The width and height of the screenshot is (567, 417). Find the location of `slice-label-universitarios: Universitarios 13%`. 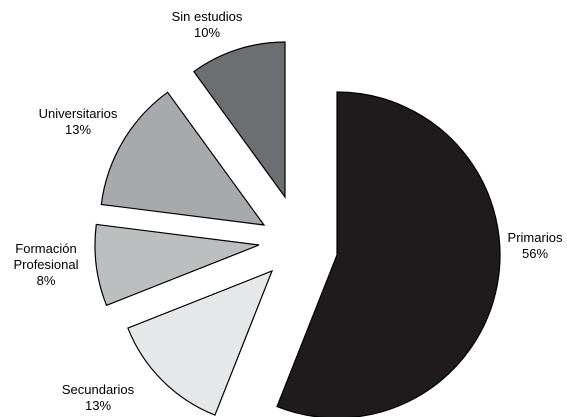

slice-label-universitarios: Universitarios 13% is located at coordinates (78, 121).